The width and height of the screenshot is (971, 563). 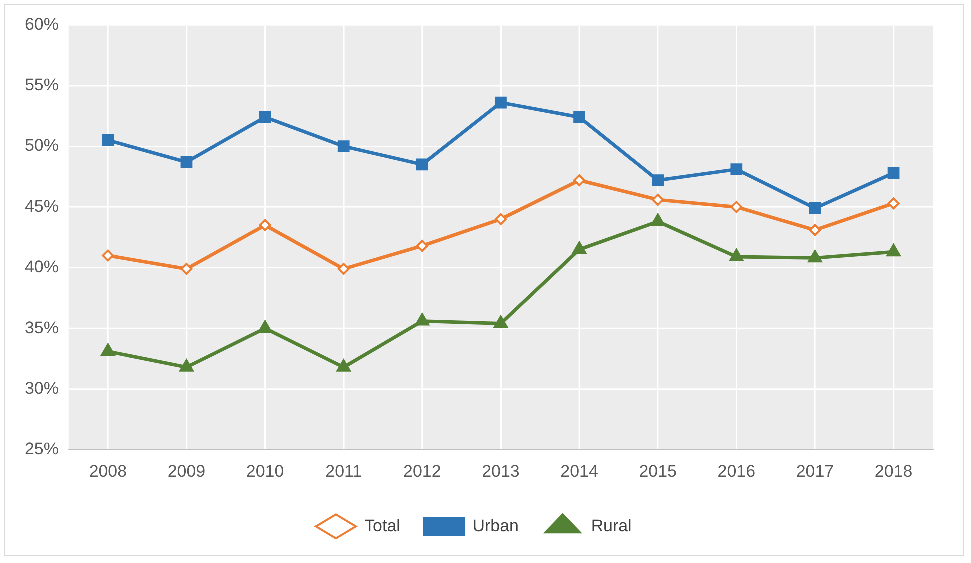 What do you see at coordinates (893, 471) in the screenshot?
I see `x-tick-label: 2018` at bounding box center [893, 471].